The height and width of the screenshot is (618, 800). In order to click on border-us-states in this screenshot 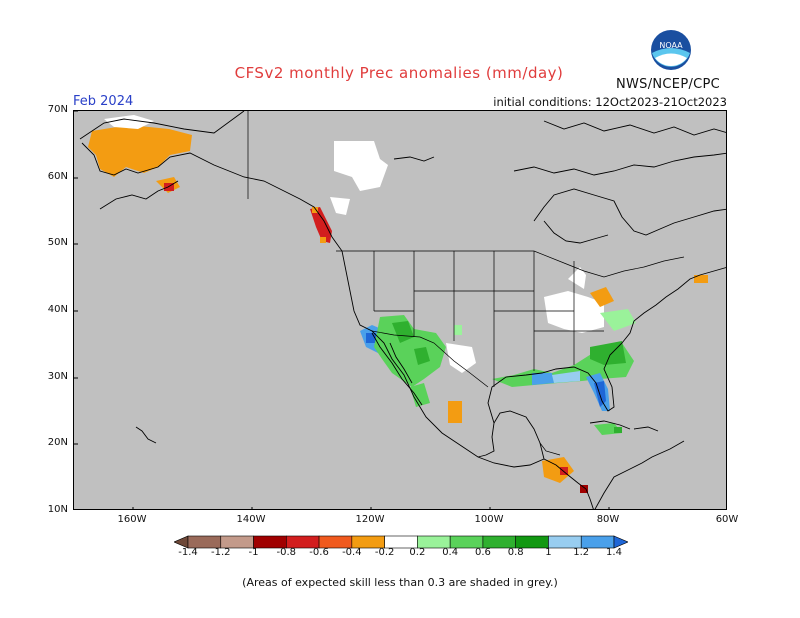, I will do `click(488, 319)`.